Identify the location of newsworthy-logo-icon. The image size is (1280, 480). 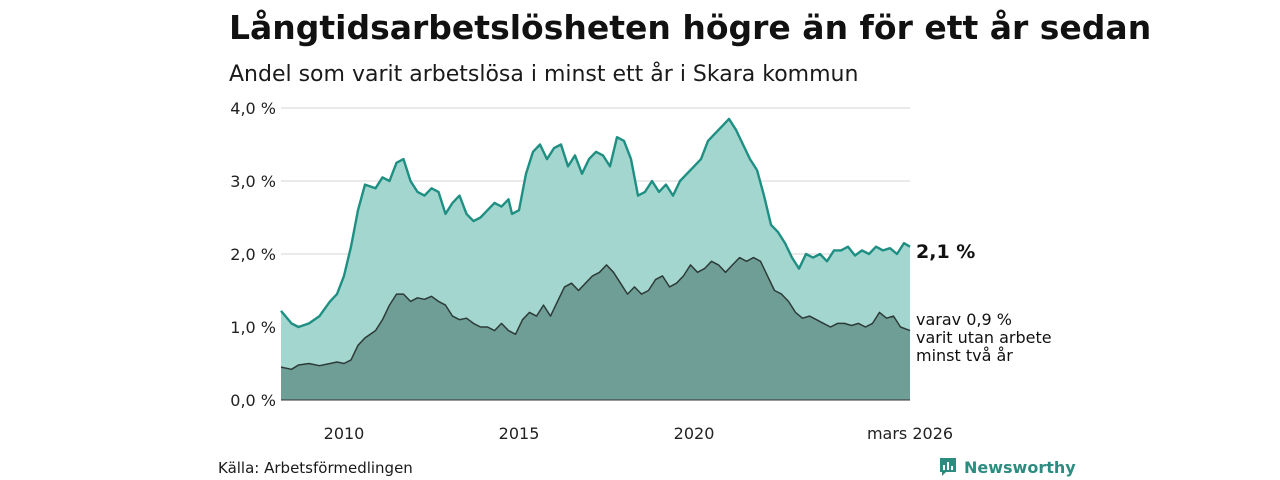
(948, 467).